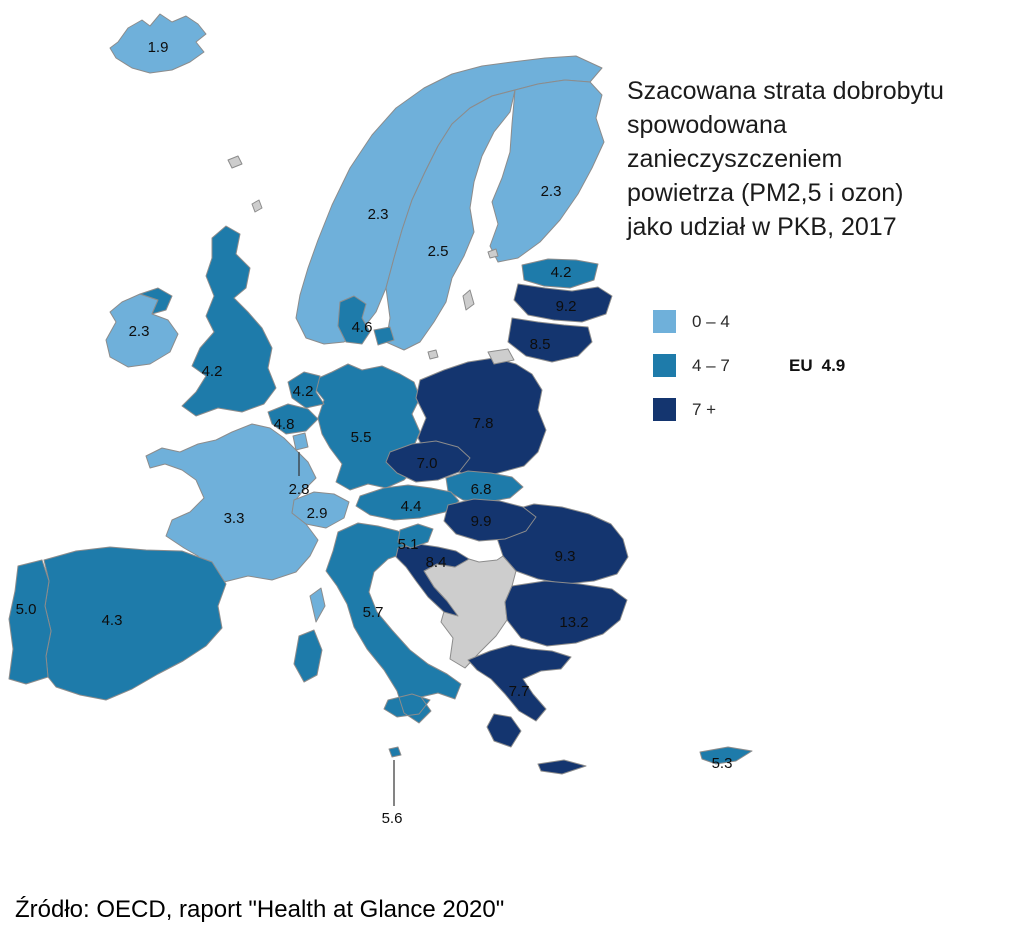 Image resolution: width=1017 pixels, height=948 pixels. Describe the element at coordinates (234, 518) in the screenshot. I see `value-label-france: 3.3` at that location.